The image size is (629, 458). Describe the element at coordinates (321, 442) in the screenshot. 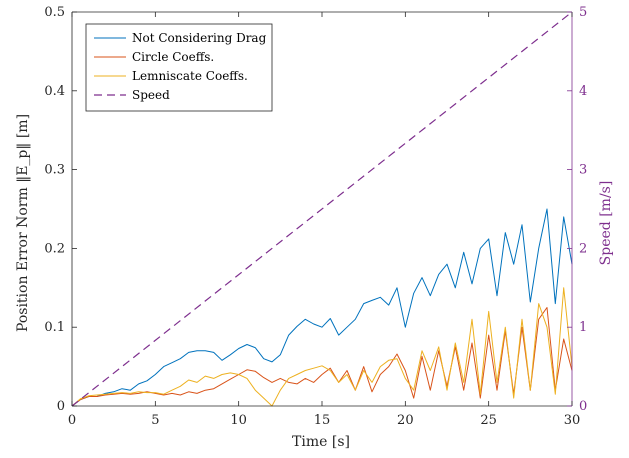

I see `x-axis-label: Time [s]` at that location.